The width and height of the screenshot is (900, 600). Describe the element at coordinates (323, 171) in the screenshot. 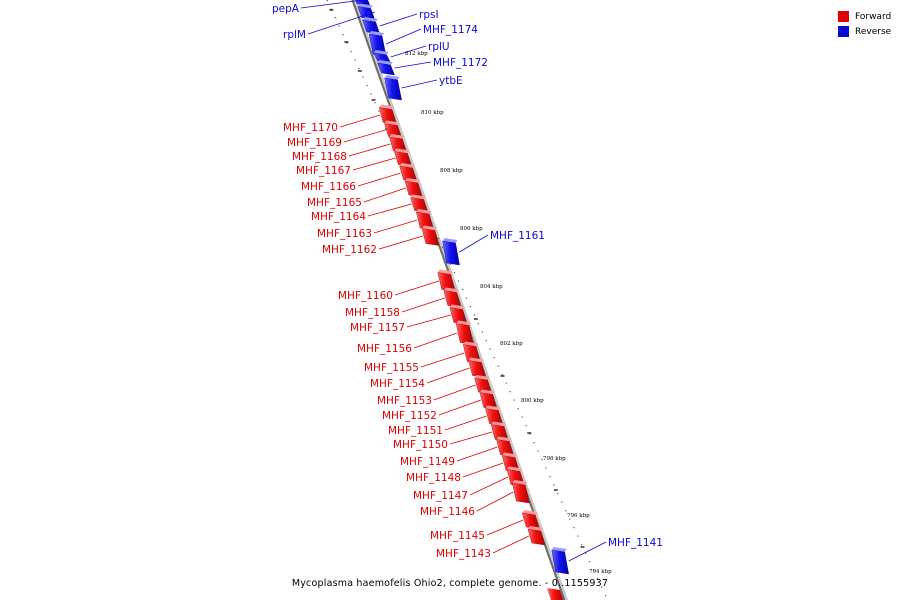

I see `gene-label-MHF_1167: MHF_1167` at that location.